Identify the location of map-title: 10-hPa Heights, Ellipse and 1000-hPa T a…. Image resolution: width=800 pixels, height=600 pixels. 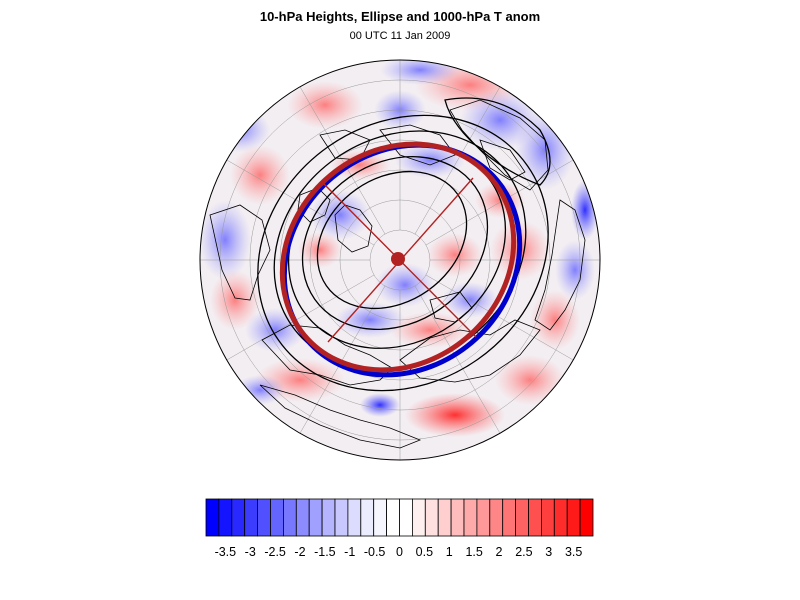
(400, 16).